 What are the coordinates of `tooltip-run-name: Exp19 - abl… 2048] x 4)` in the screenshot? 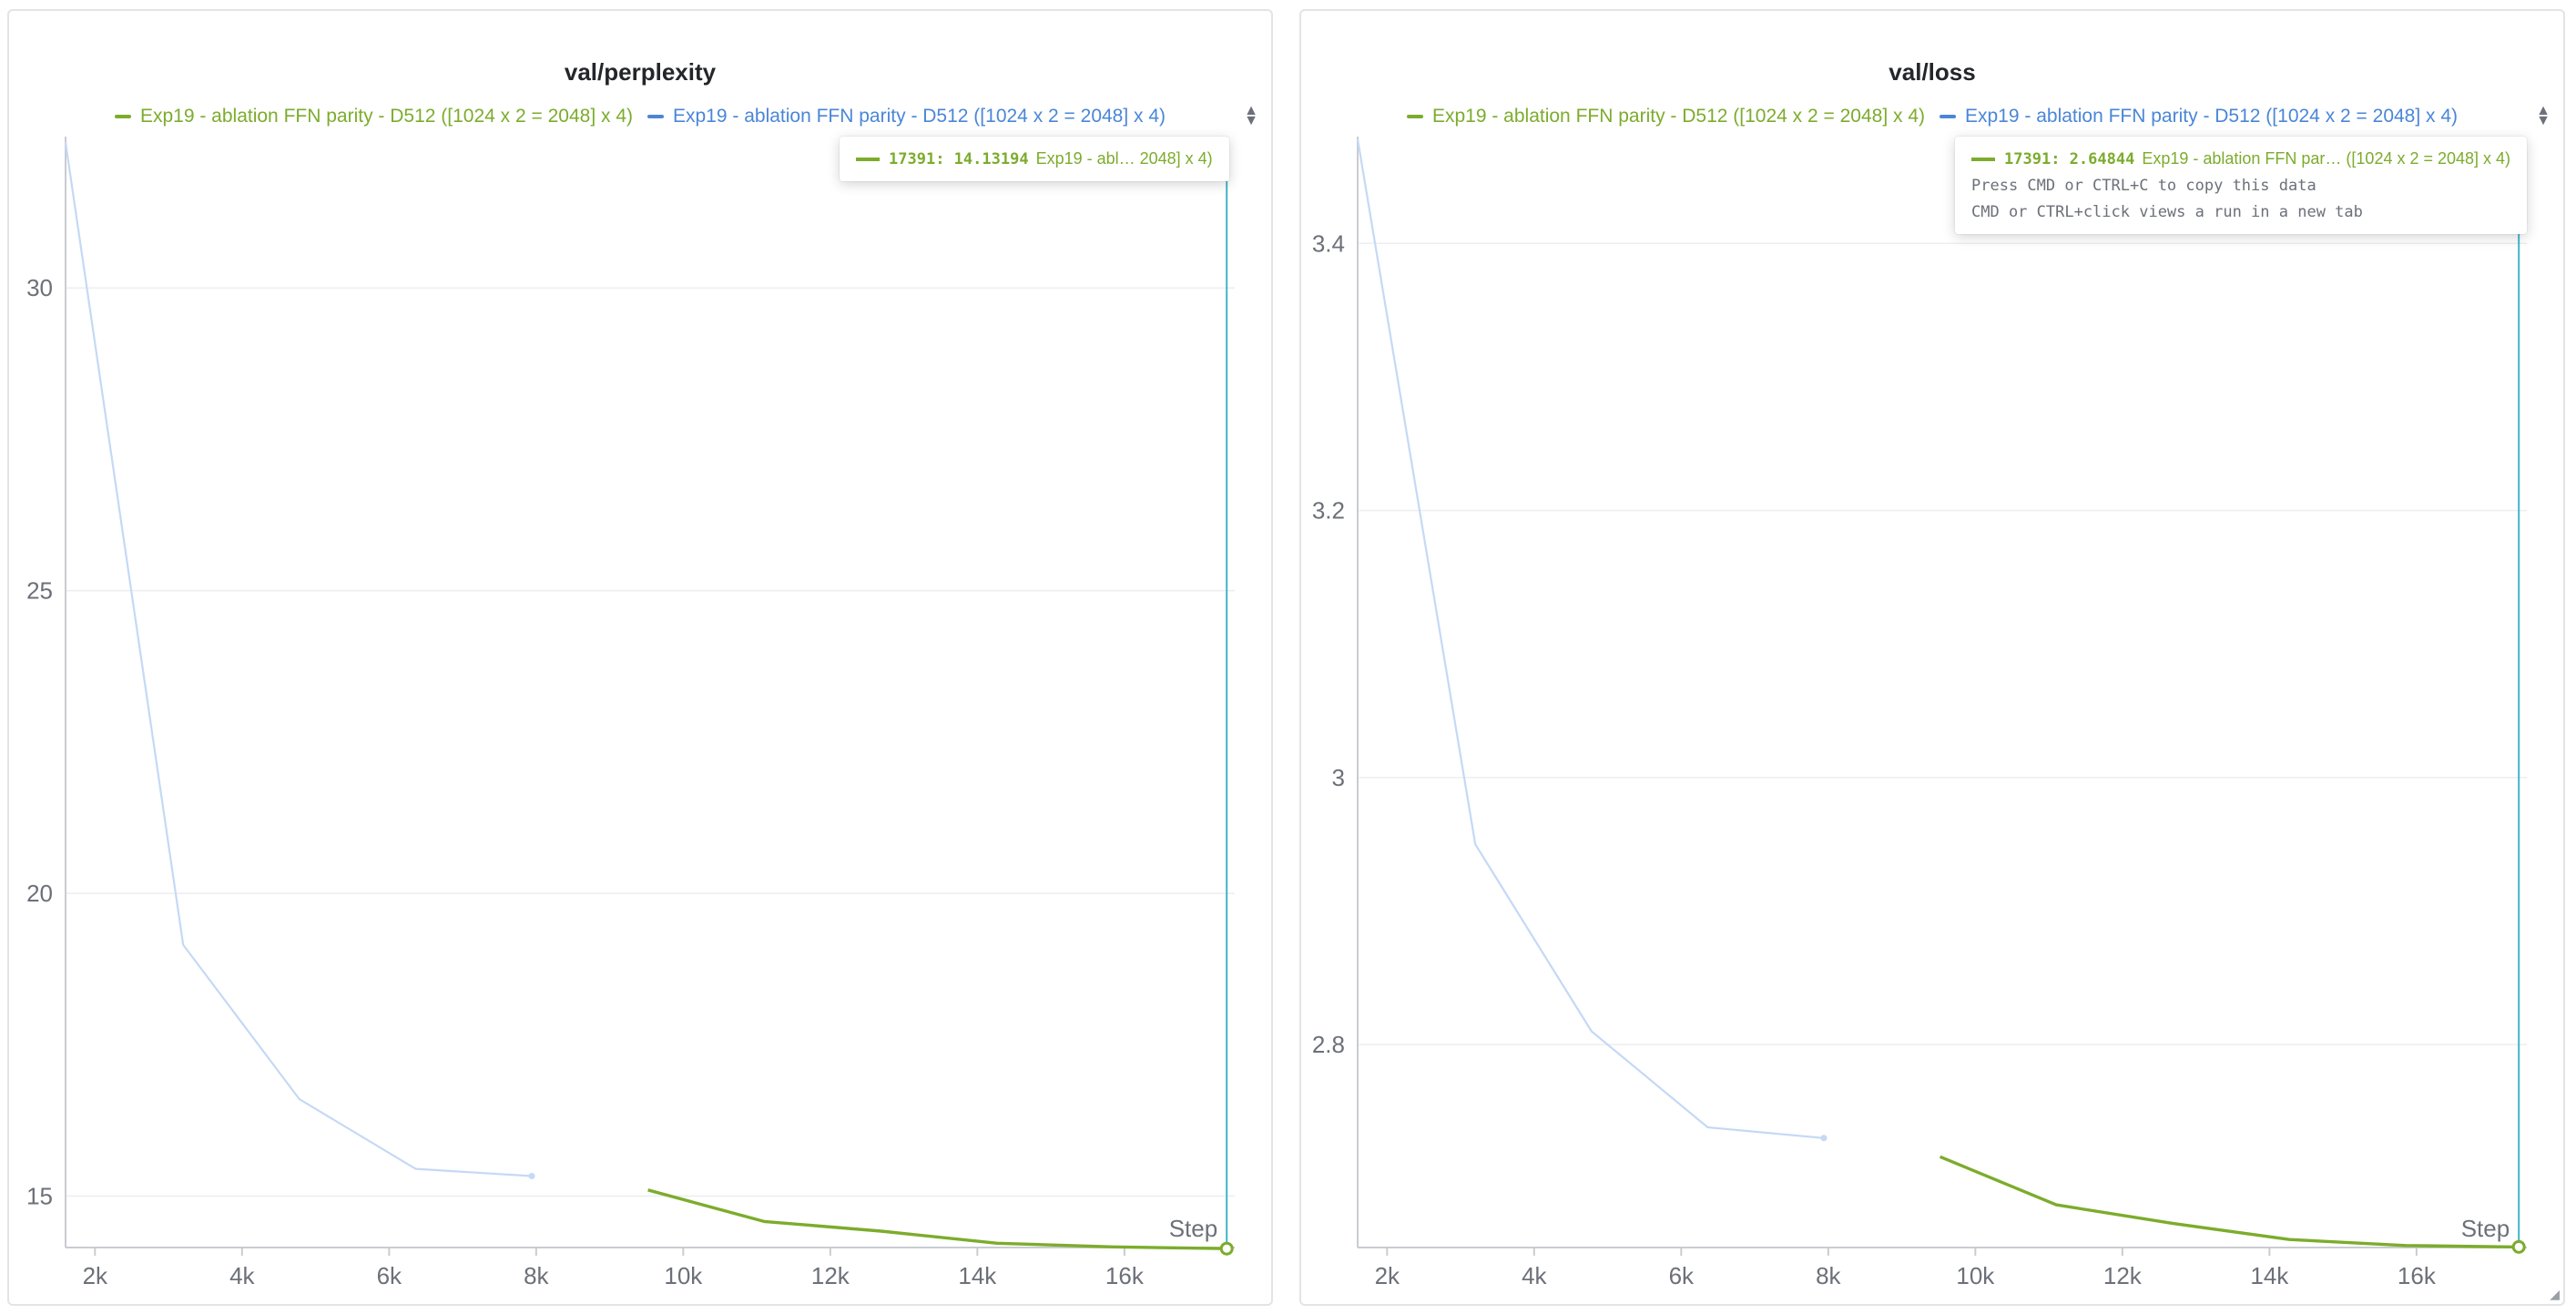 It's located at (1124, 158).